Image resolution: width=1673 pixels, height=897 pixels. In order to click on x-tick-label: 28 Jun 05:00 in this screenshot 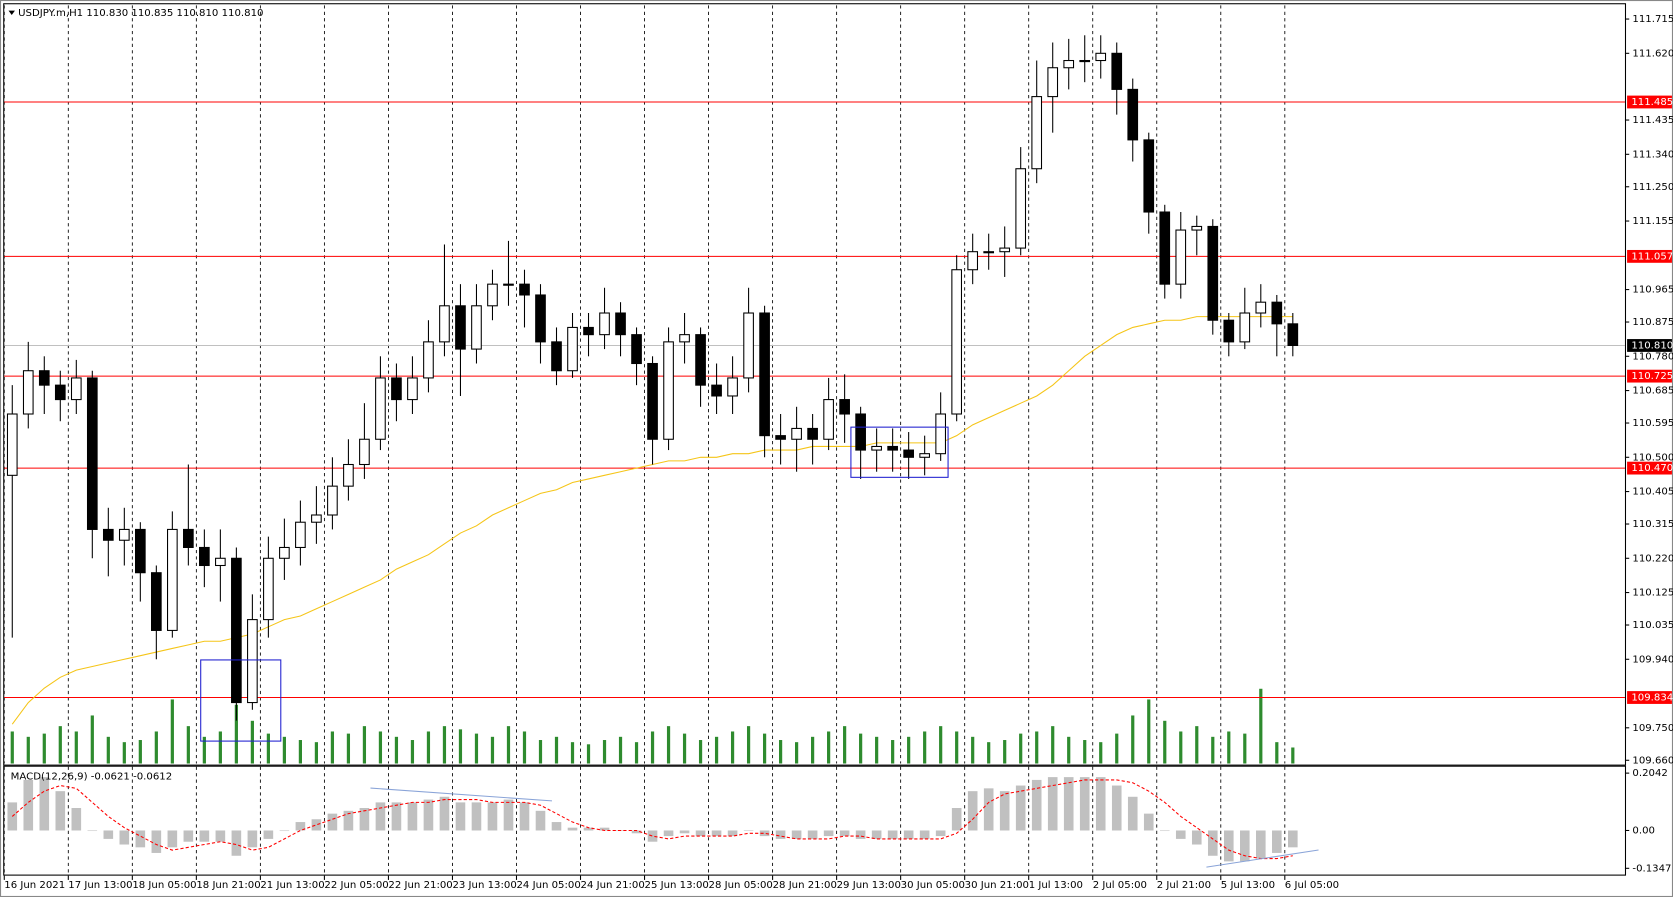, I will do `click(741, 885)`.